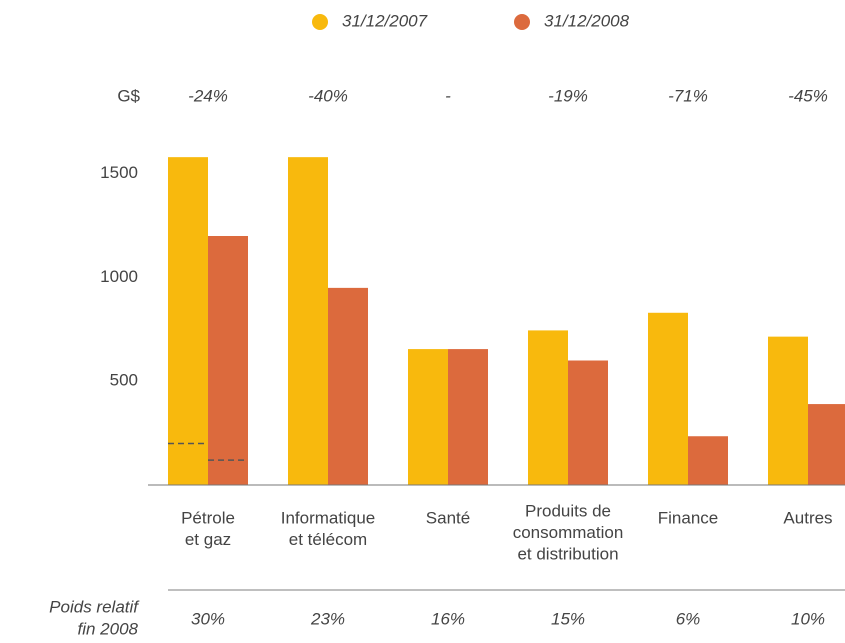 Image resolution: width=845 pixels, height=643 pixels. I want to click on x-tick-label: Produits de, so click(568, 510).